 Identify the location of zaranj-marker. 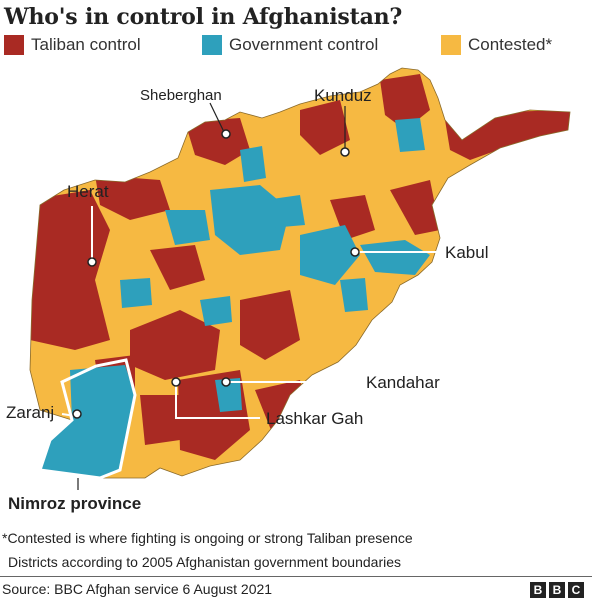
(77, 414).